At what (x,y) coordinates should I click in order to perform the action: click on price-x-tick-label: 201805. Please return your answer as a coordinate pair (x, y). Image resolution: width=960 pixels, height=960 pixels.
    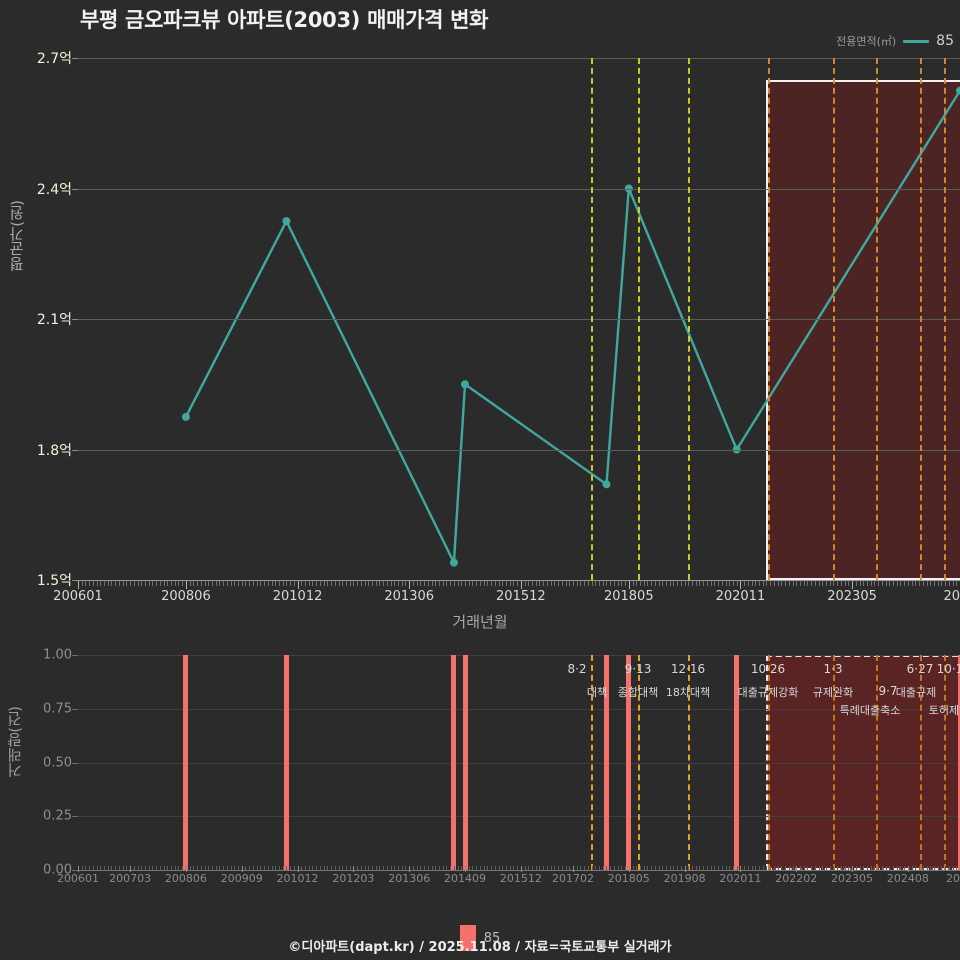
    Looking at the image, I should click on (628, 596).